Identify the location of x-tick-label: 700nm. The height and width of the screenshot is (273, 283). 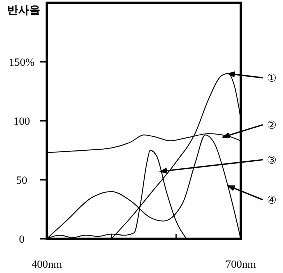
(241, 265).